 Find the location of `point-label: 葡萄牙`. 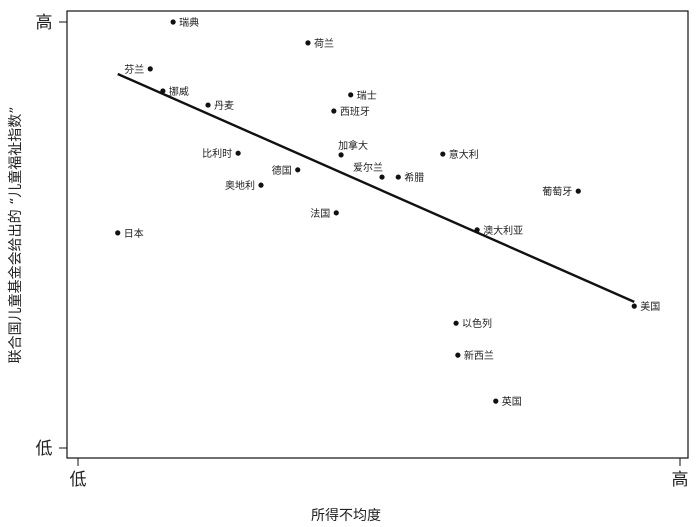

point-label: 葡萄牙 is located at coordinates (557, 191).